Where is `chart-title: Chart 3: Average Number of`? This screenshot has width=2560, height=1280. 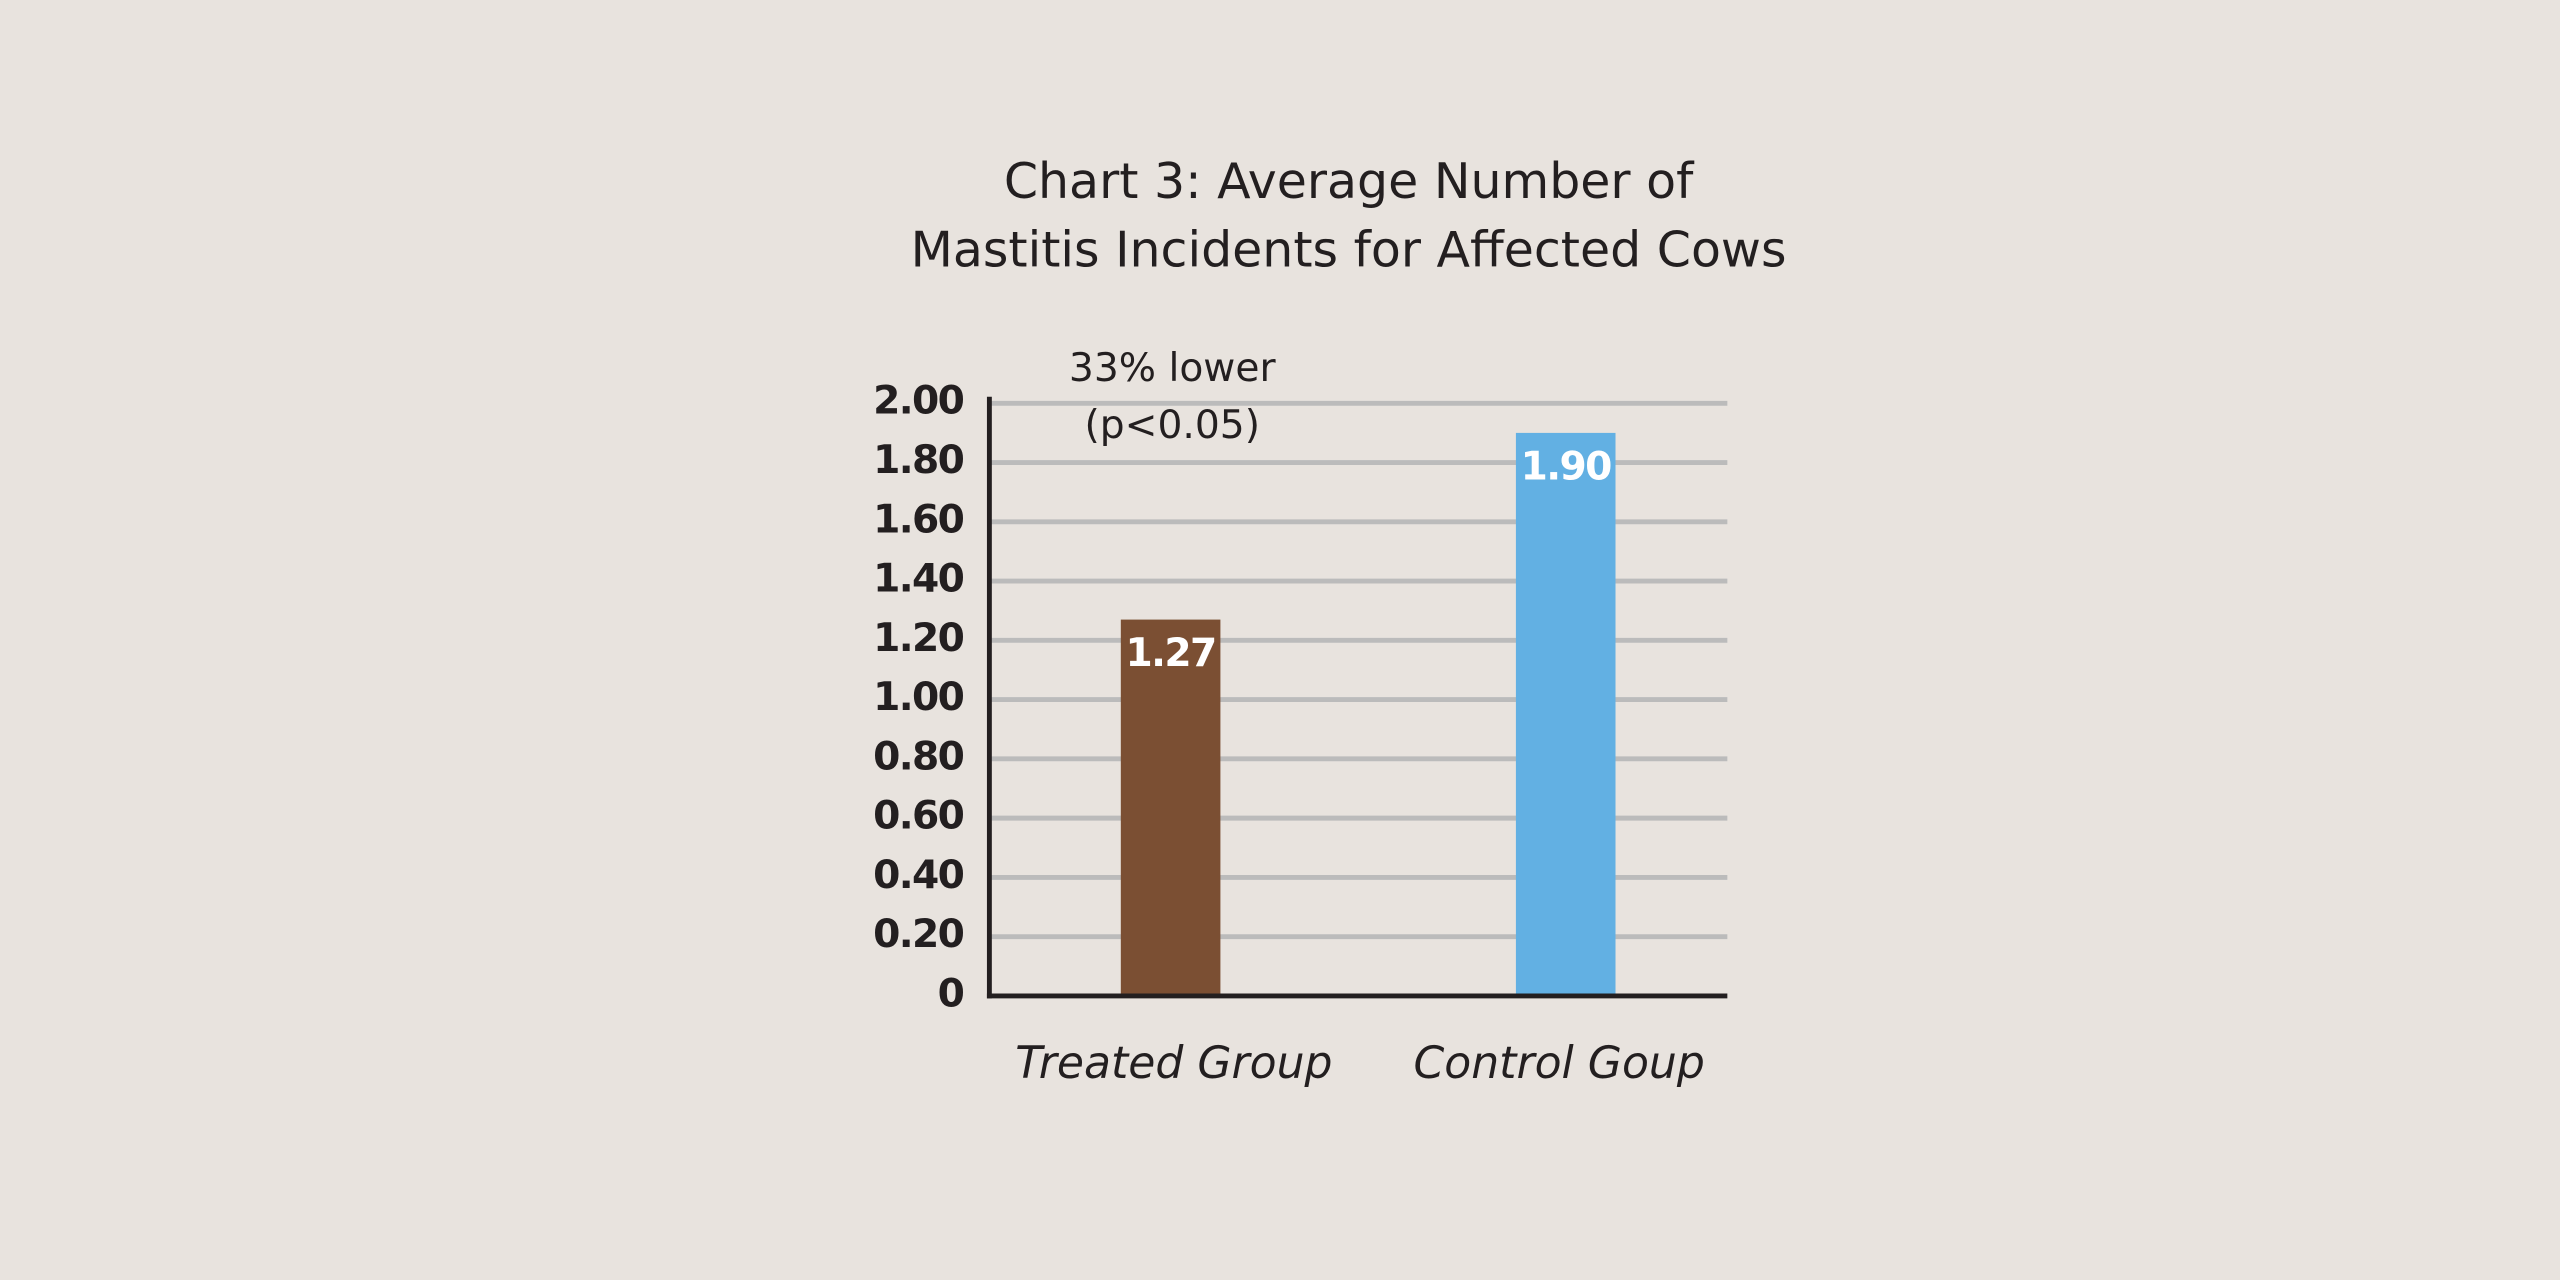
chart-title: Chart 3: Average Number of is located at coordinates (1349, 181).